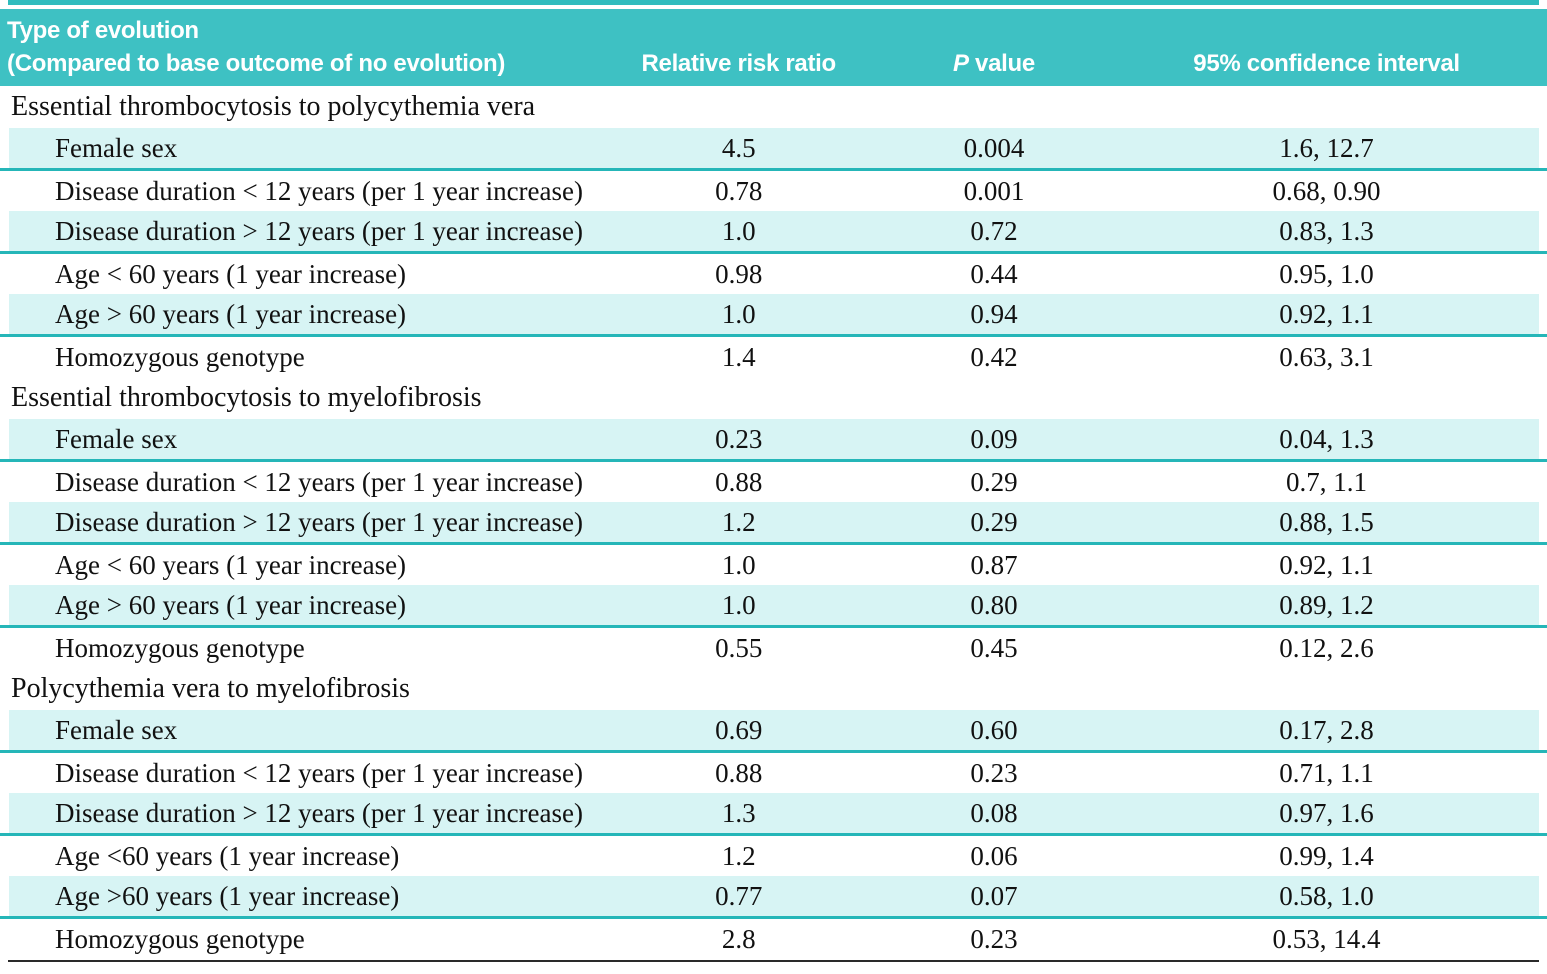  I want to click on cell-relative-risk-ratio: 1.4, so click(738, 356).